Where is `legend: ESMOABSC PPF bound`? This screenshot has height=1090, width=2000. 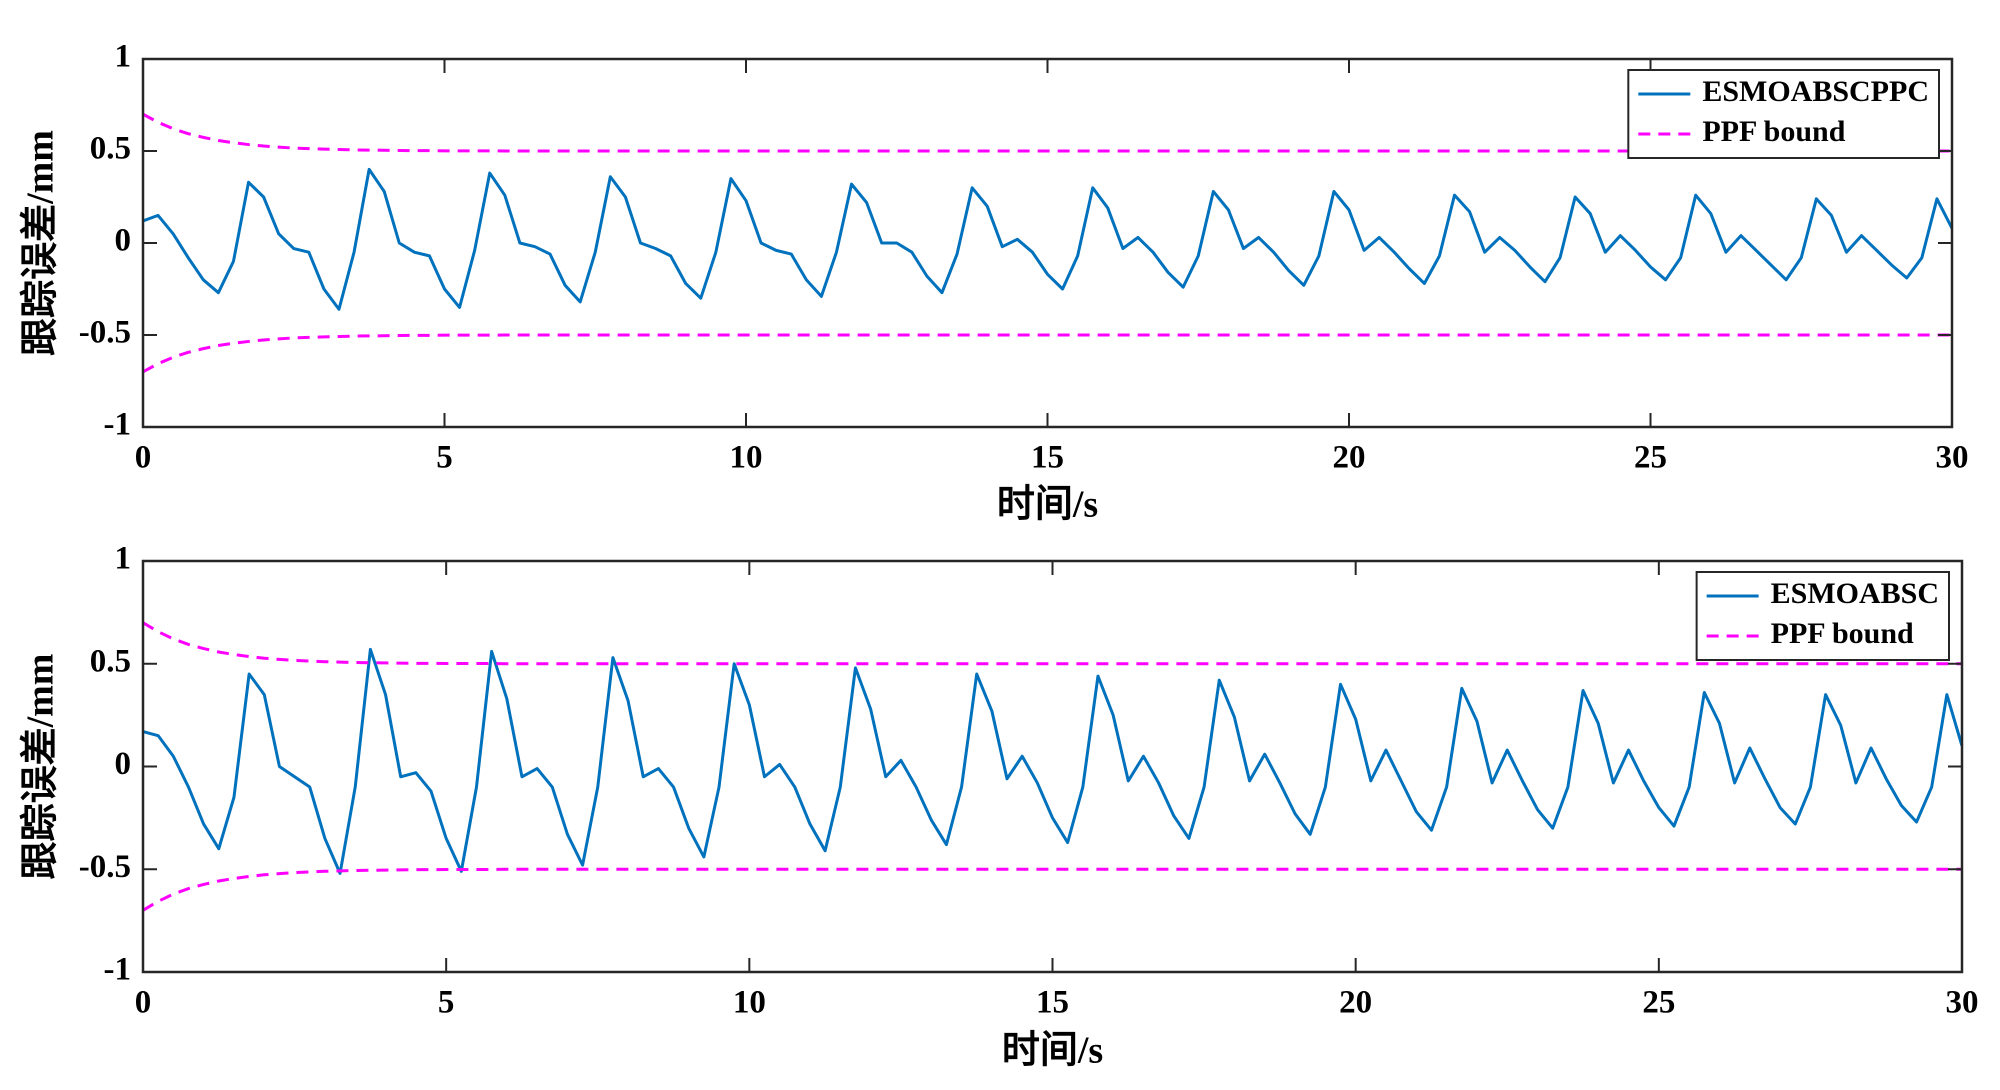 legend: ESMOABSC PPF bound is located at coordinates (1822, 616).